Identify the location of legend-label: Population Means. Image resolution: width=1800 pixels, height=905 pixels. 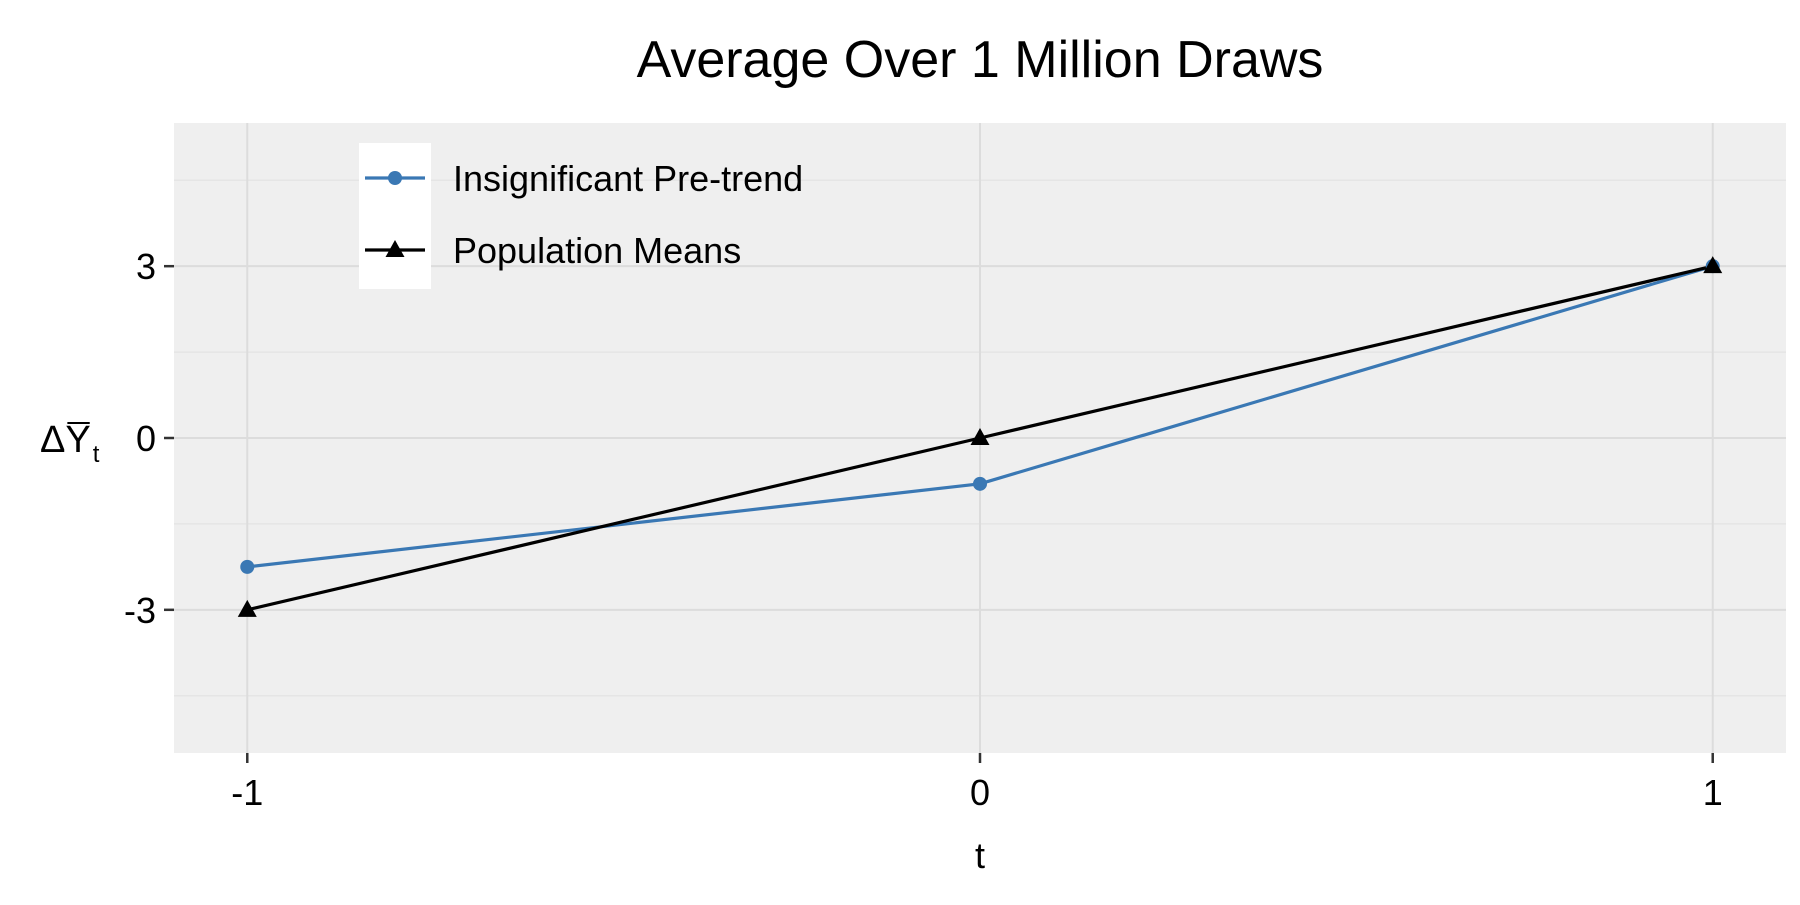
(597, 250).